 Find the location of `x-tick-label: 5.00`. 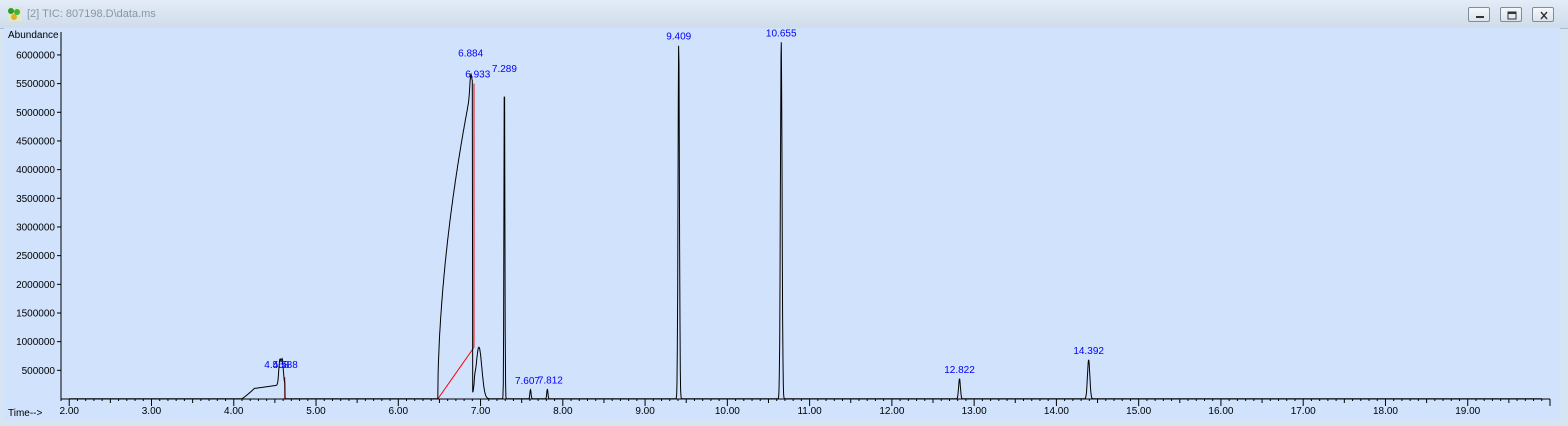

x-tick-label: 5.00 is located at coordinates (316, 411).